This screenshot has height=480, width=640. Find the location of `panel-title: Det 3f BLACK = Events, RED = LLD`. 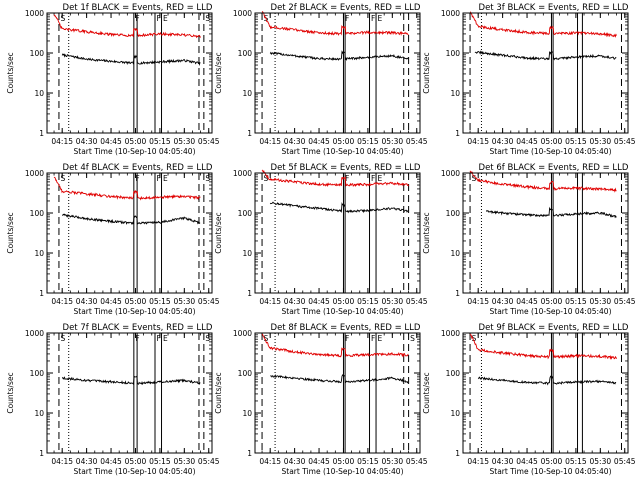

panel-title: Det 3f BLACK = Events, RED = LLD is located at coordinates (554, 8).